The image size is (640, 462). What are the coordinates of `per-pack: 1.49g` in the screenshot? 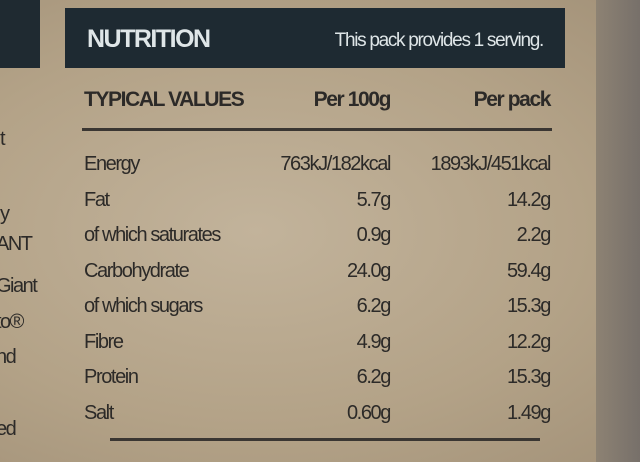 It's located at (528, 412).